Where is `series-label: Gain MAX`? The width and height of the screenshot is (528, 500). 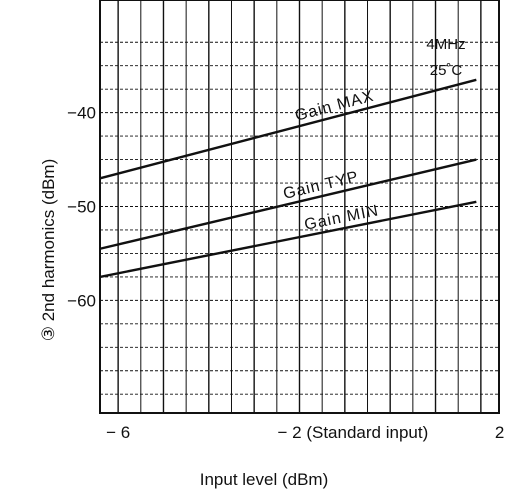 series-label: Gain MAX is located at coordinates (334, 106).